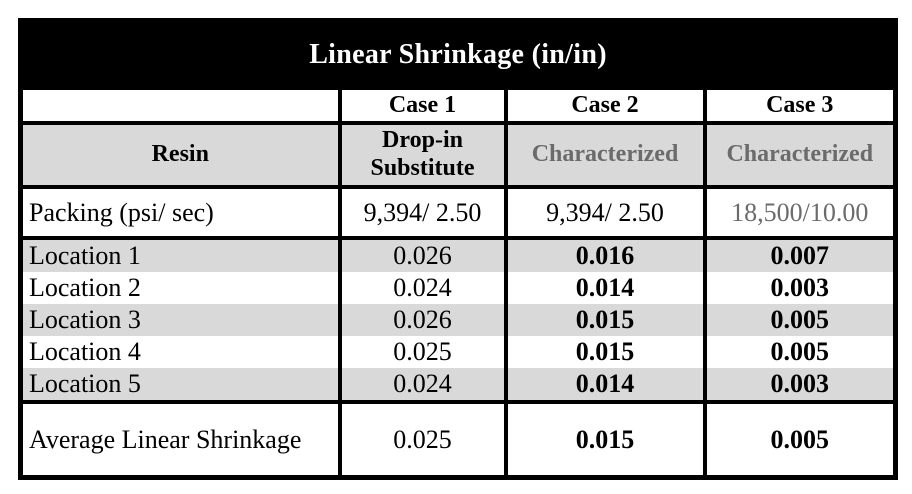  What do you see at coordinates (180, 213) in the screenshot?
I see `packing-row-label: Packing (psi/ sec)` at bounding box center [180, 213].